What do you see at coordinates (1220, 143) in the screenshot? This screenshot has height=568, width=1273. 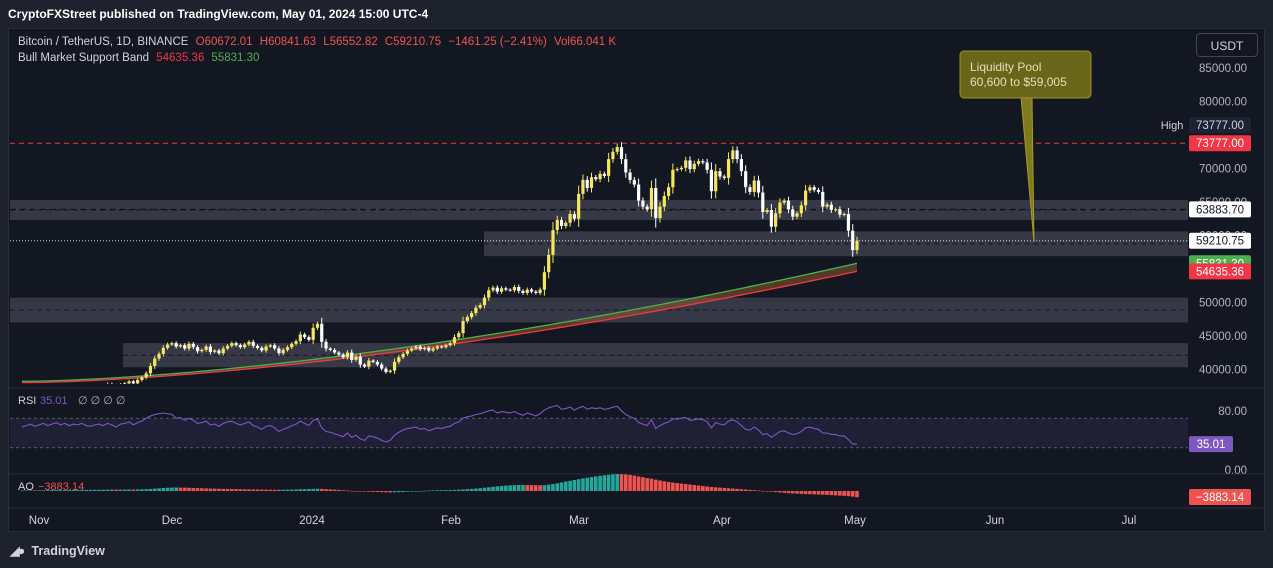 I see `price-label-bg-high` at bounding box center [1220, 143].